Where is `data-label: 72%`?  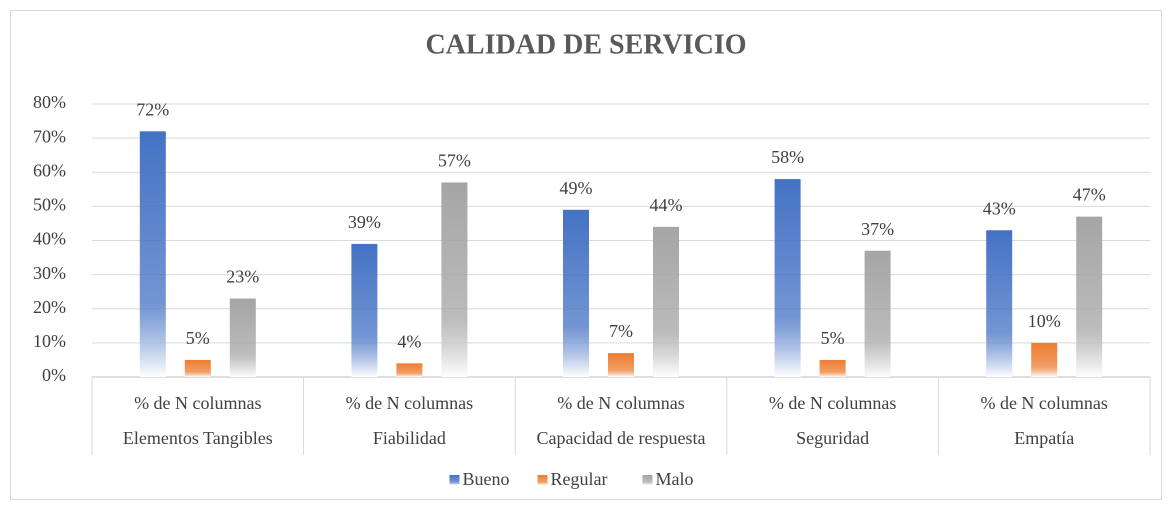
data-label: 72% is located at coordinates (152, 109).